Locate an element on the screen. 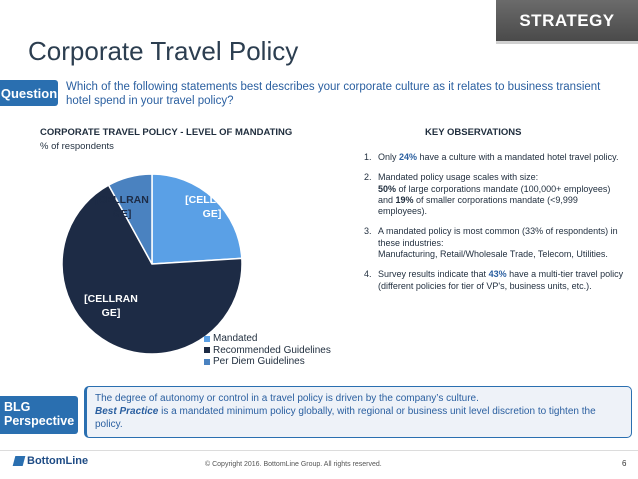 Image resolution: width=638 pixels, height=479 pixels. page-title: Corporate Travel Policy is located at coordinates (163, 51).